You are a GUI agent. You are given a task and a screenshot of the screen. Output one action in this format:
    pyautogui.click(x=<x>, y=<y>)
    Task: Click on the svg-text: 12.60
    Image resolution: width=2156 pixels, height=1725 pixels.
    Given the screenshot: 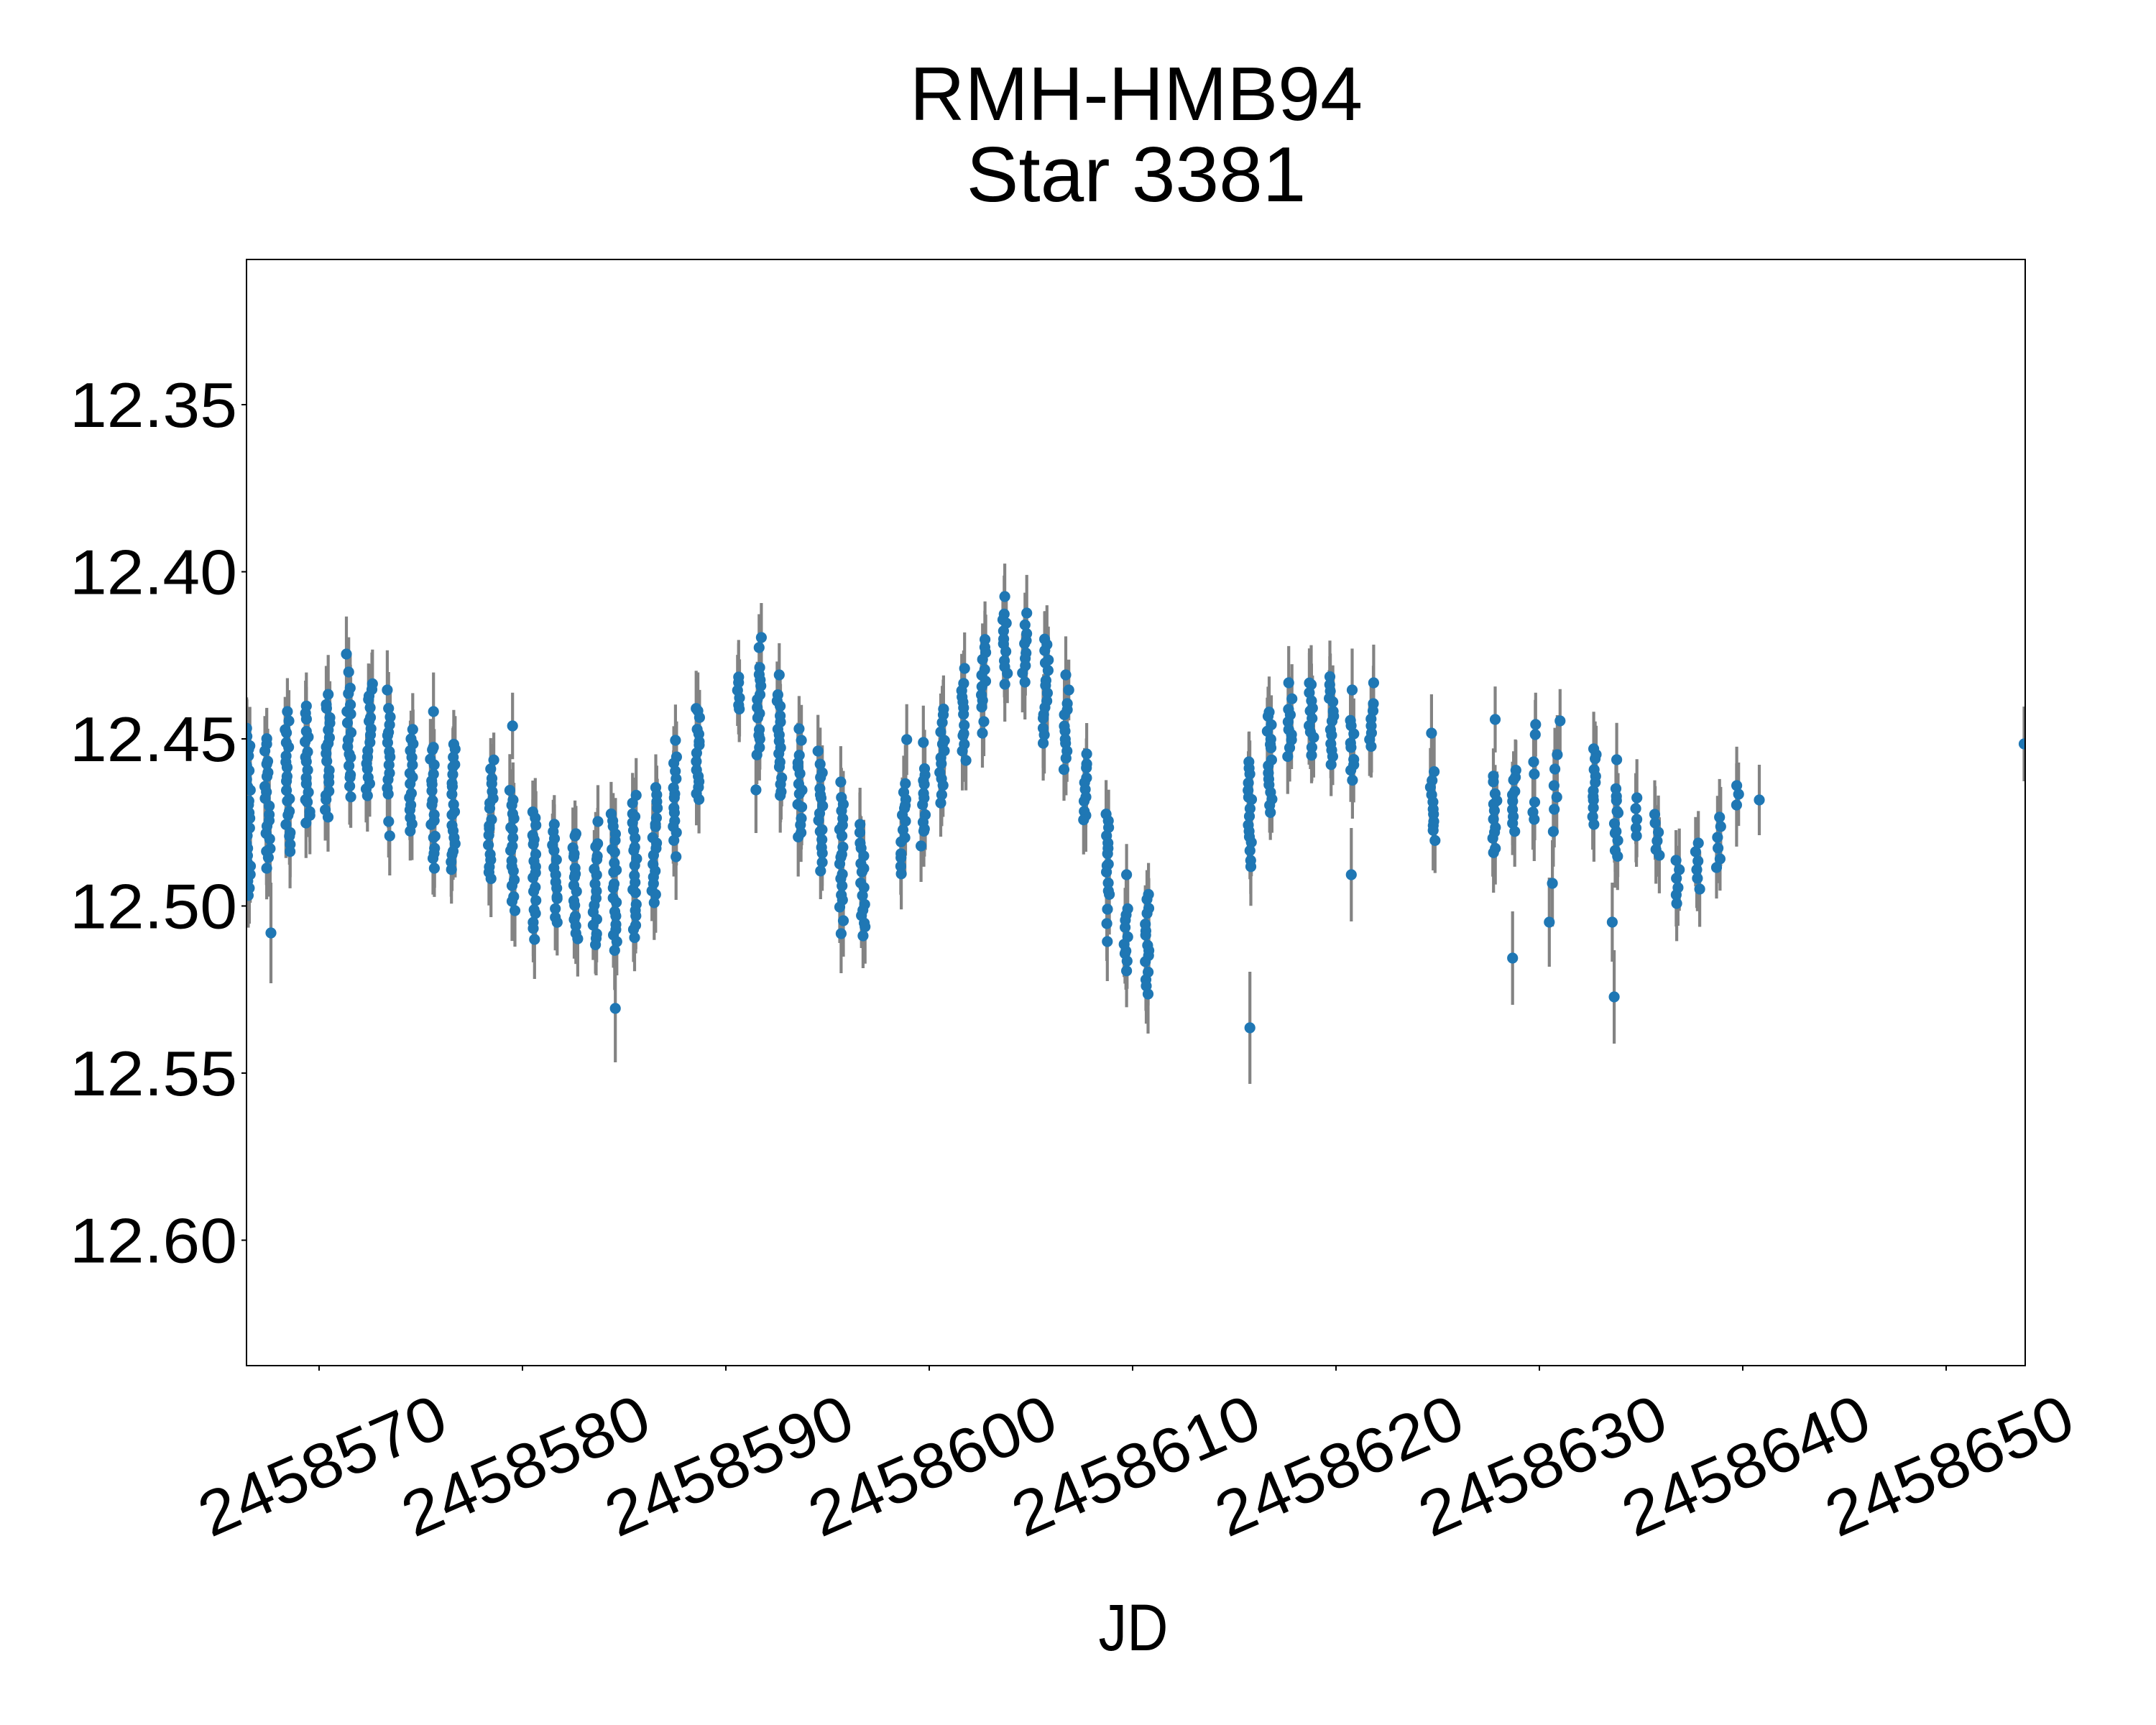 What is the action you would take?
    pyautogui.click(x=153, y=1240)
    